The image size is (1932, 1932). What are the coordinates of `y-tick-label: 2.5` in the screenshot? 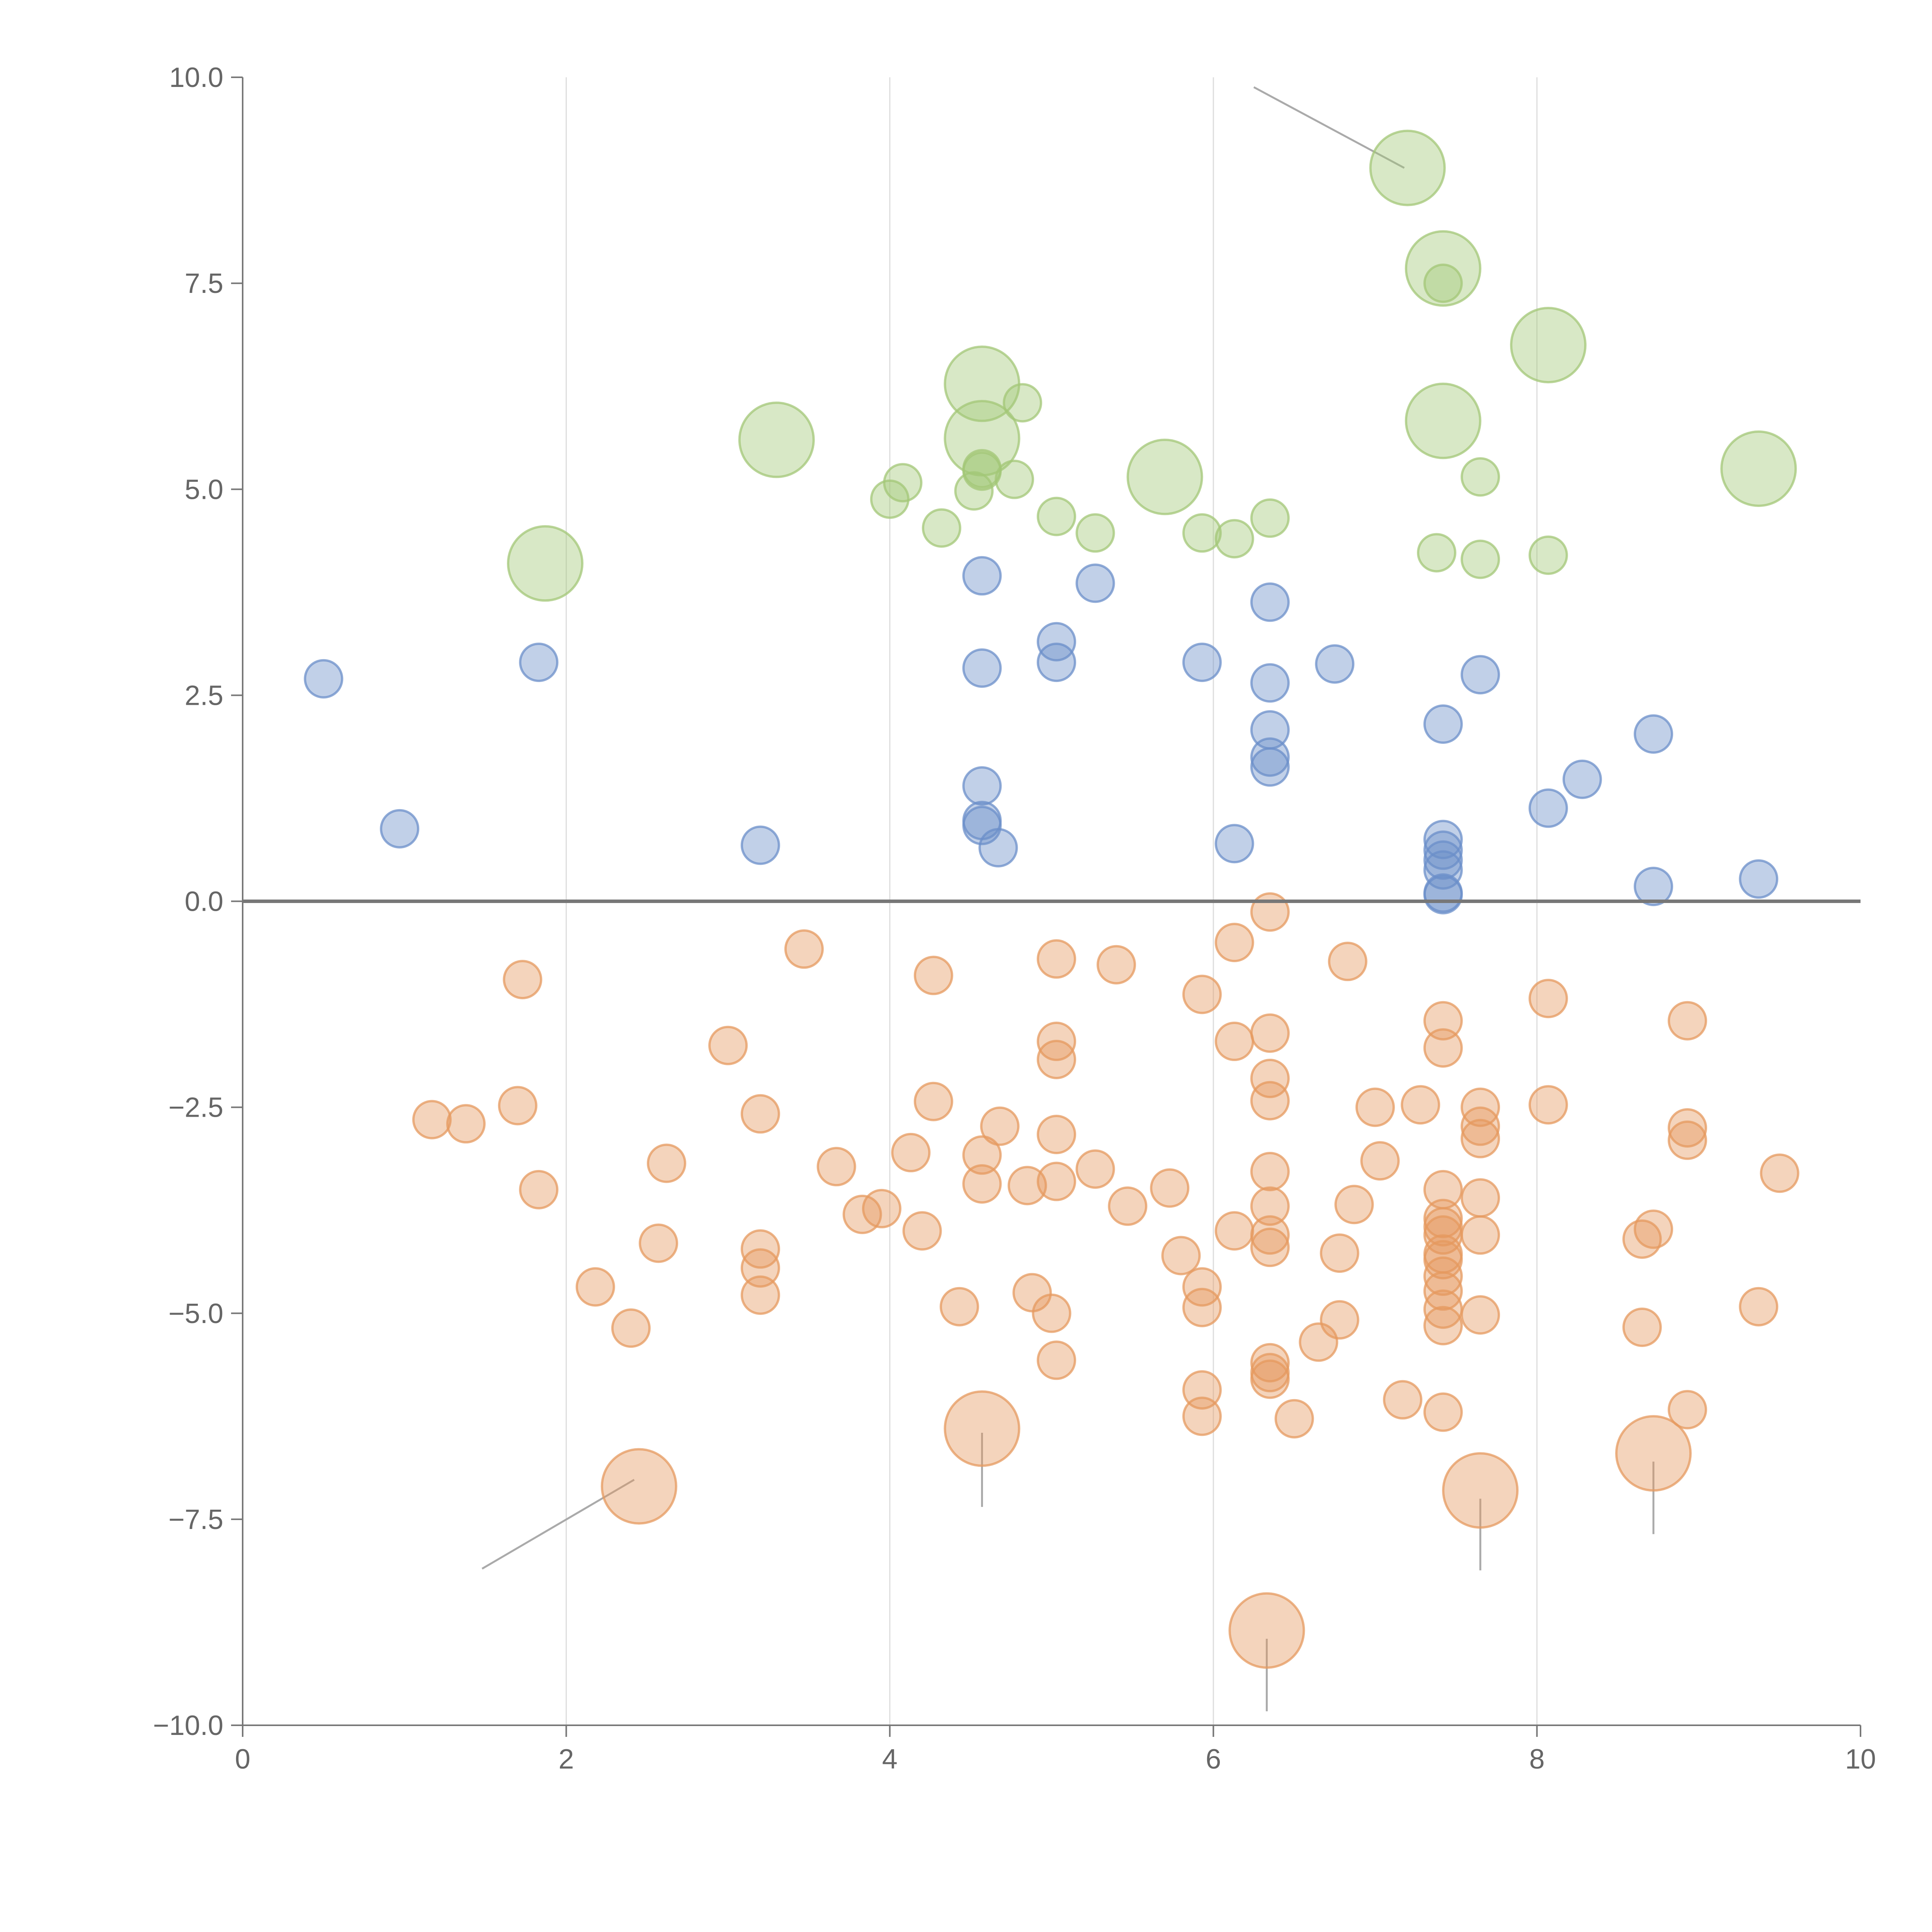 It's located at (204, 695).